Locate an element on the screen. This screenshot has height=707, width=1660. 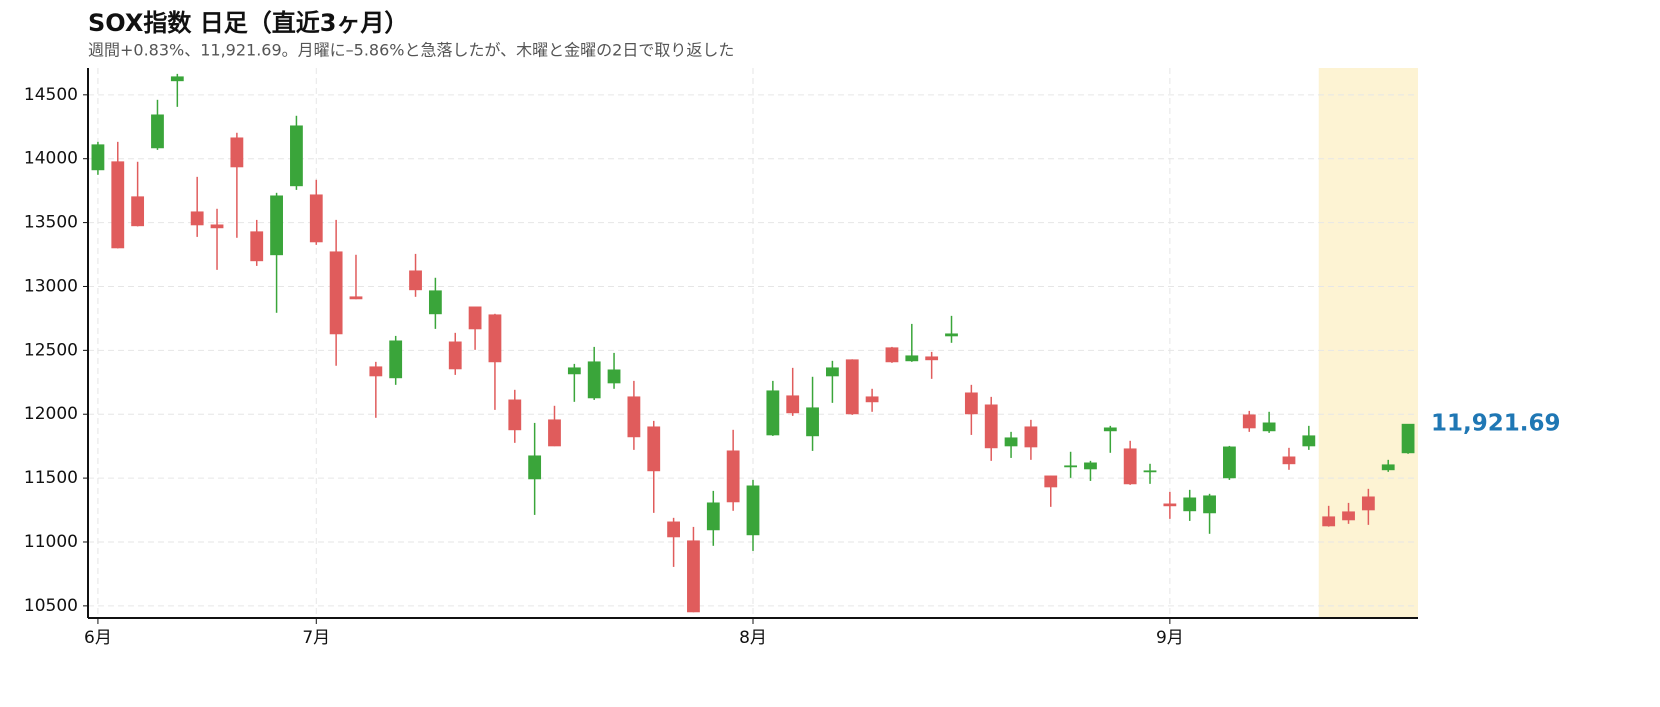
x-tick-label: 6月 is located at coordinates (98, 638).